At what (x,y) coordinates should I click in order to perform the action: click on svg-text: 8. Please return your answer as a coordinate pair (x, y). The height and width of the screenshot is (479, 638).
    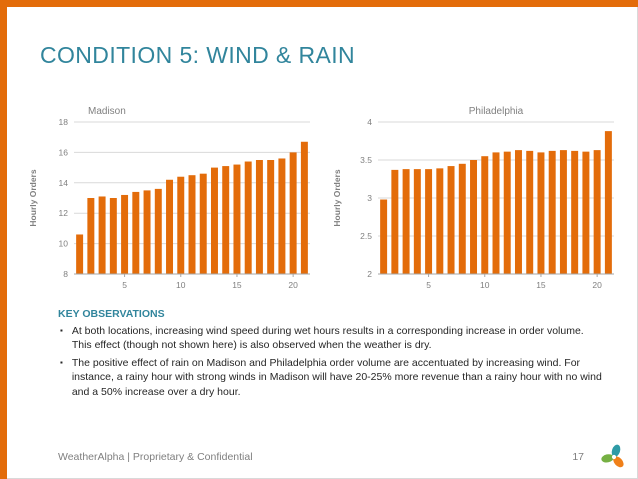
    Looking at the image, I should click on (65, 274).